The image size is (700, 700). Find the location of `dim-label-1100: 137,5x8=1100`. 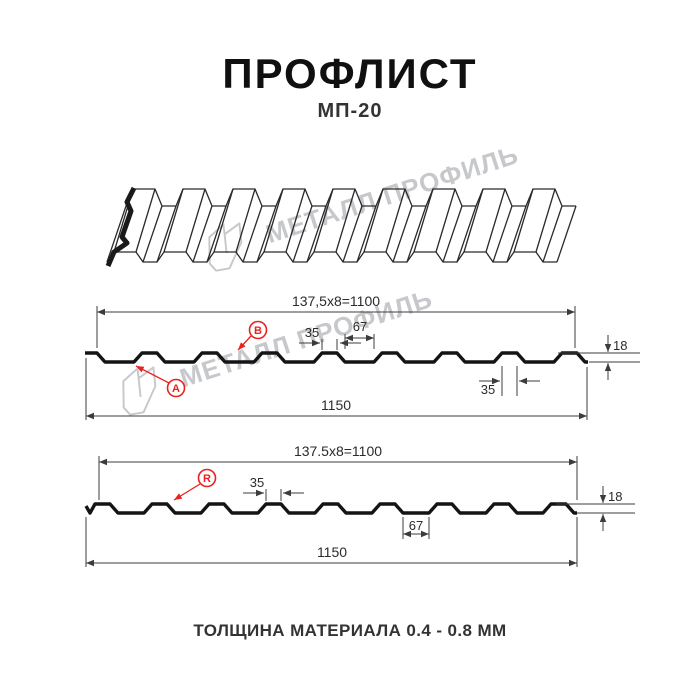

dim-label-1100: 137,5x8=1100 is located at coordinates (336, 301).